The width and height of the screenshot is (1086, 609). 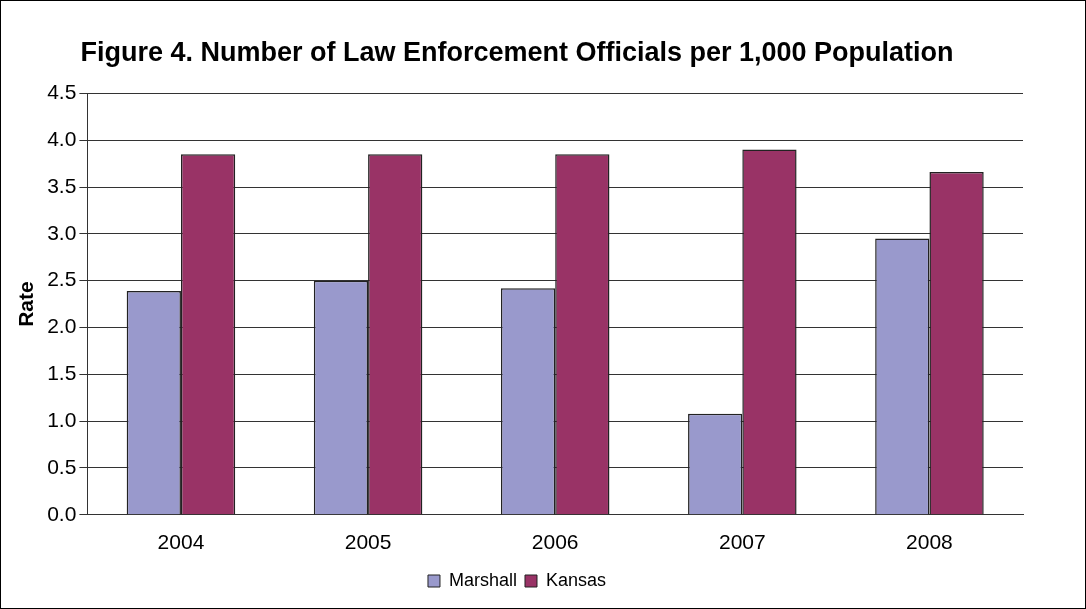 I want to click on y-tick-label: 0.0, so click(x=62, y=513).